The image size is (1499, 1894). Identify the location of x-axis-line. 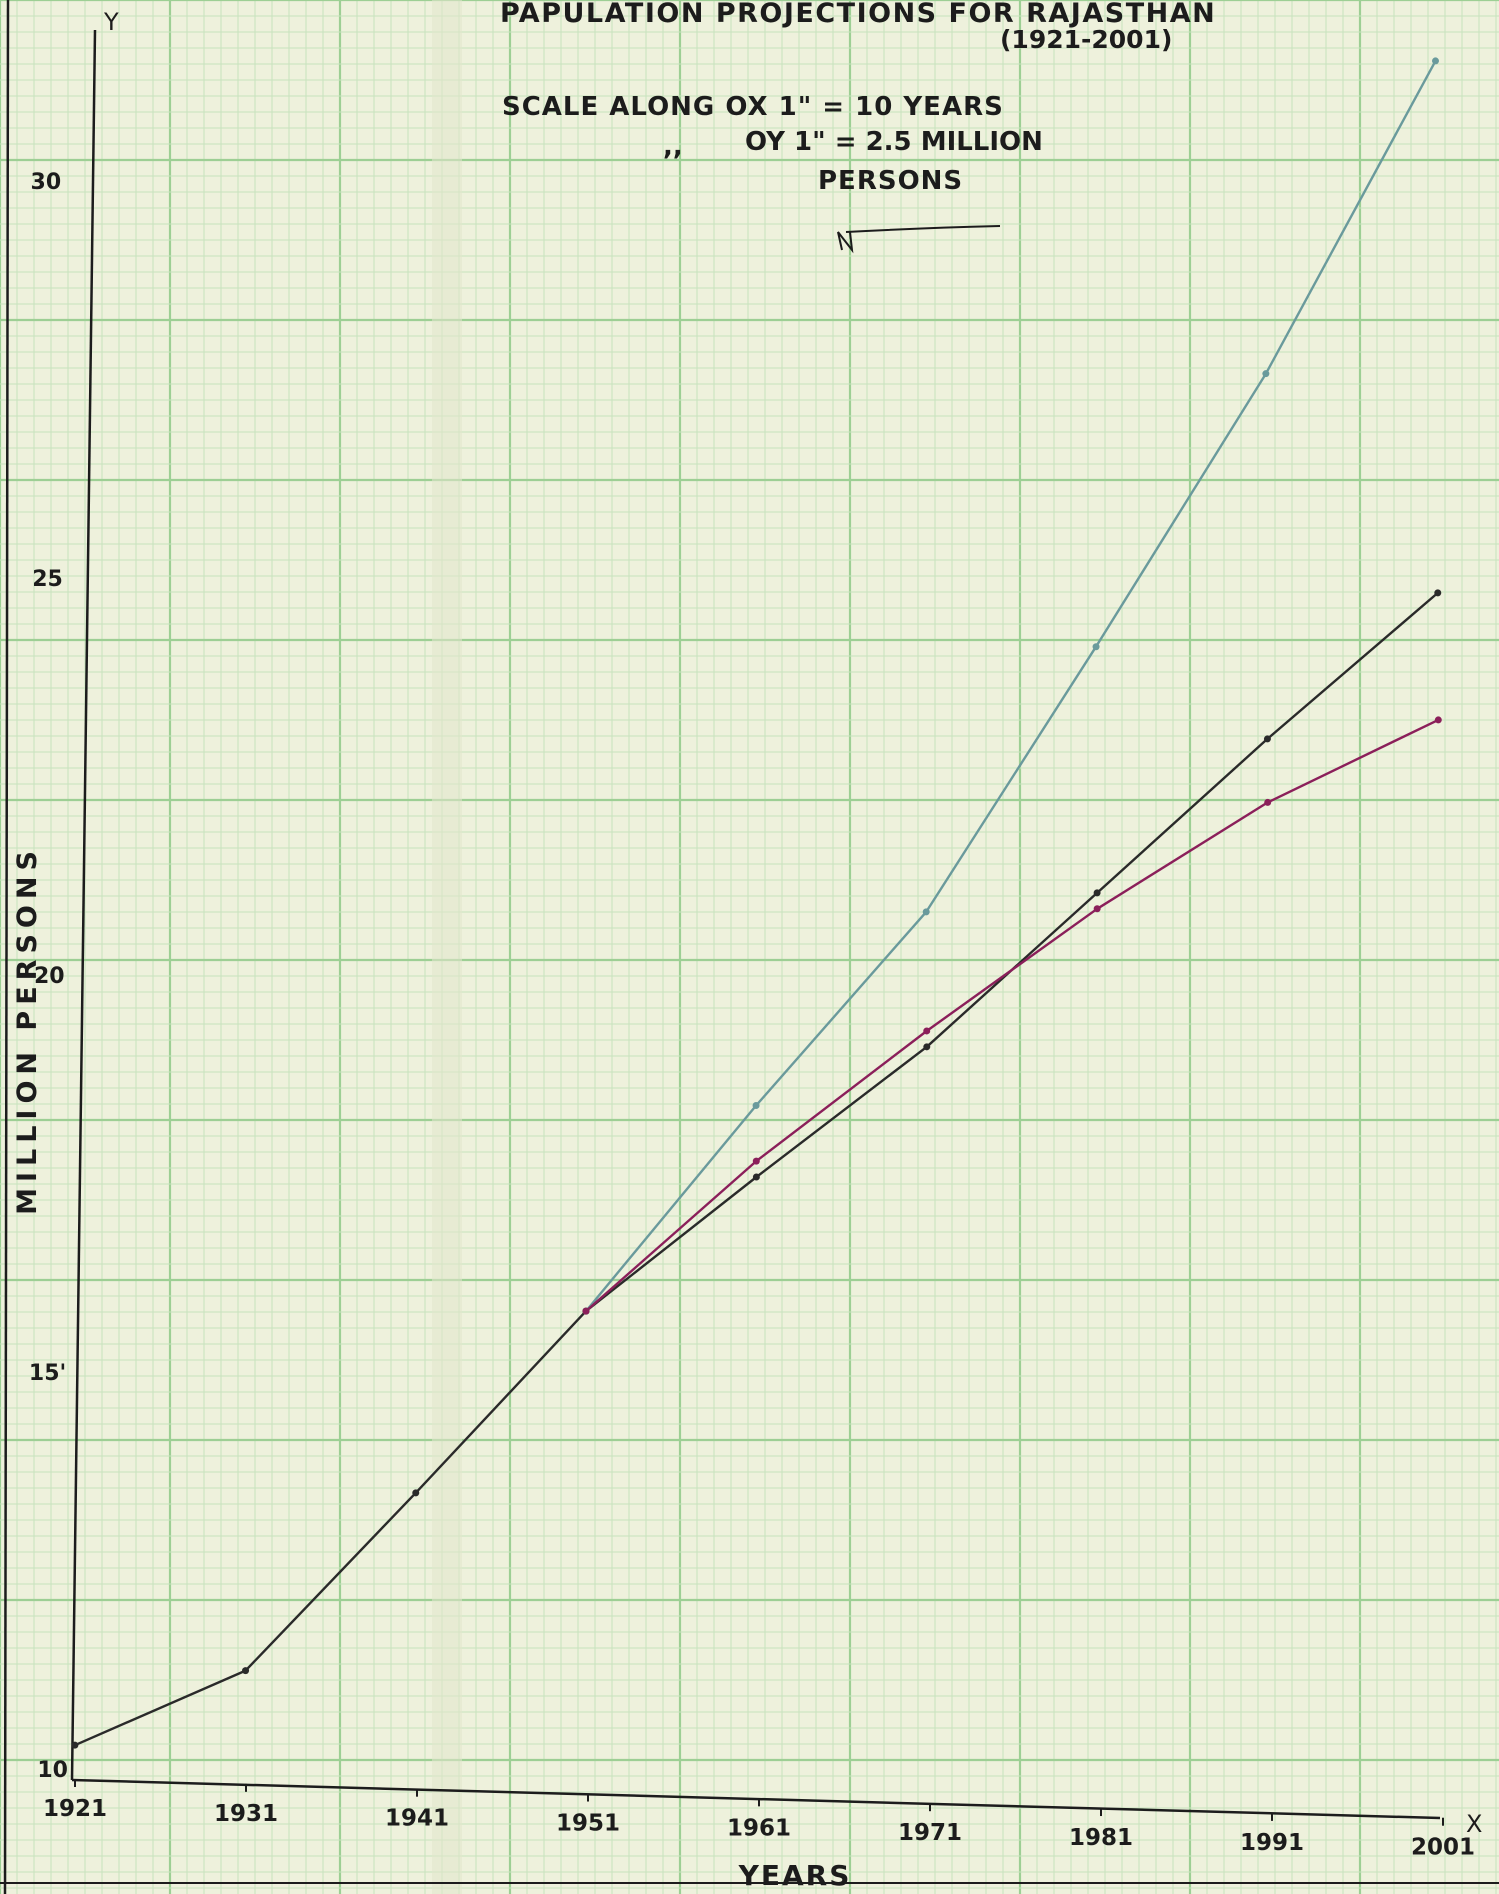
(756, 1799).